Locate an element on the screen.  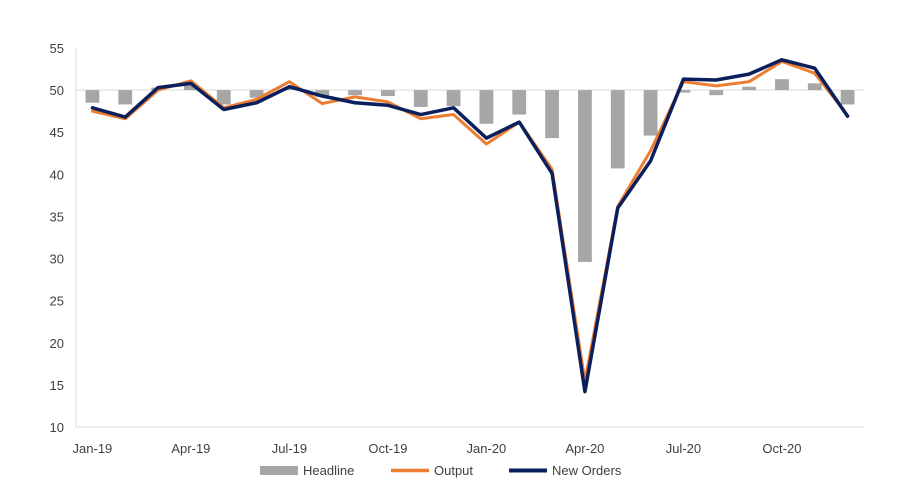
legend: Headline Output New Orders is located at coordinates (441, 470).